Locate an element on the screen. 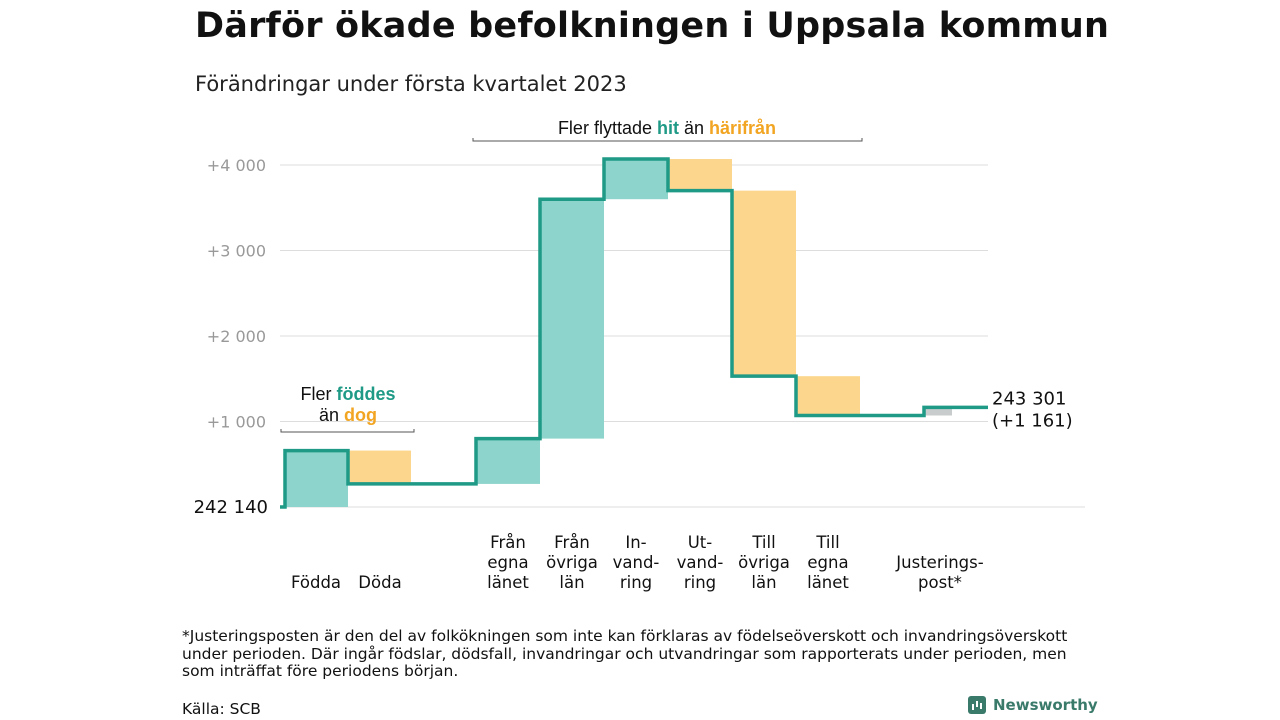 This screenshot has width=1280, height=720. category-label-fran-egna-lanet: Från is located at coordinates (508, 542).